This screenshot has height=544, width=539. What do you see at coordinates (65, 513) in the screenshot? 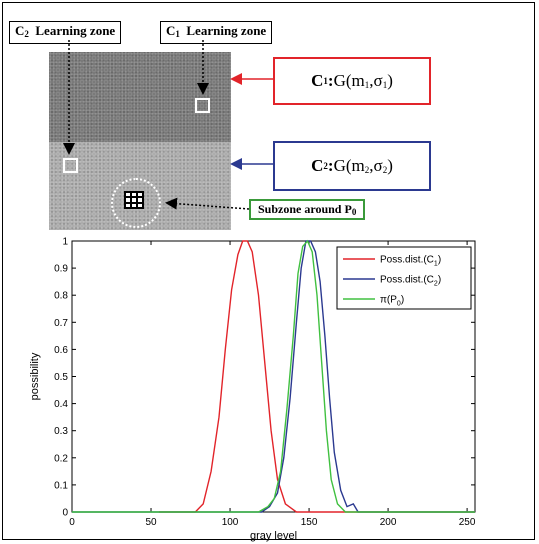
I see `y-tick-label: 0` at bounding box center [65, 513].